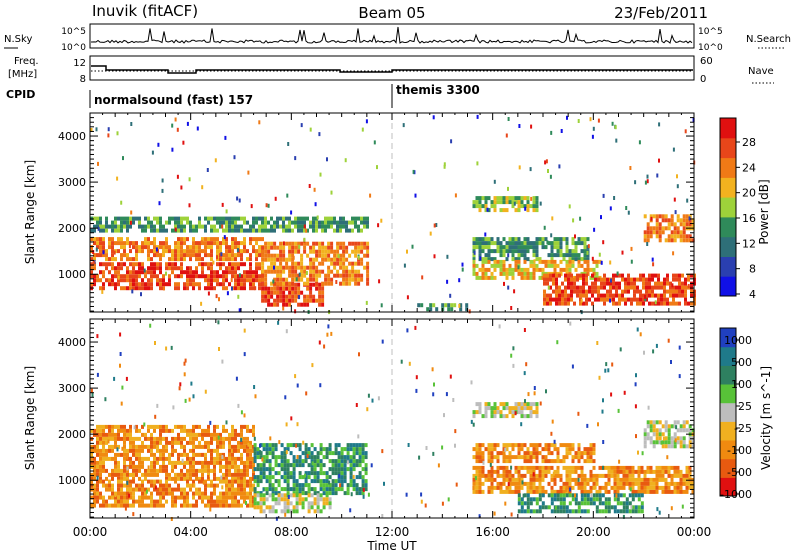  I want to click on colorbar-band, so click(728, 246).